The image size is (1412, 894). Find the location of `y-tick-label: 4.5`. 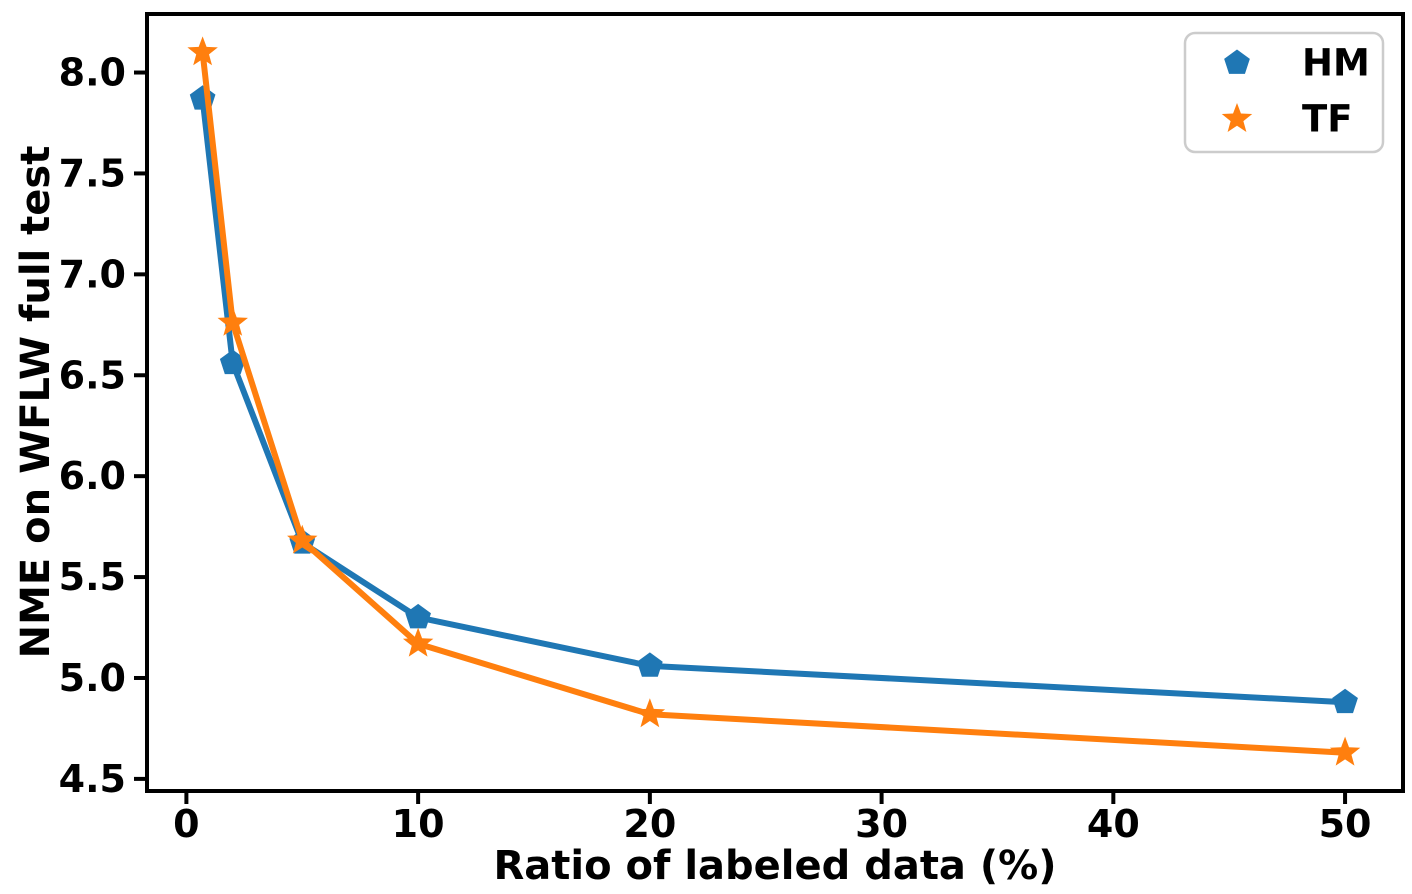

y-tick-label: 4.5 is located at coordinates (92, 779).